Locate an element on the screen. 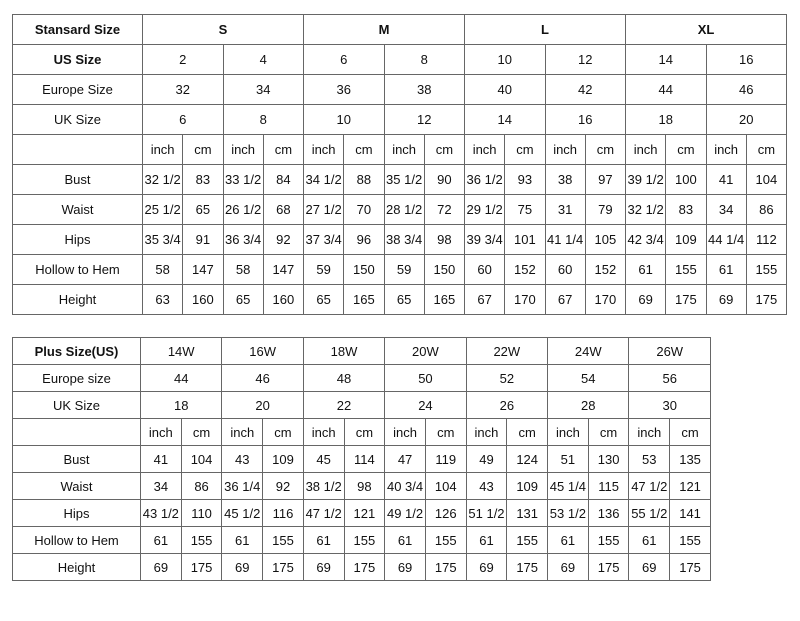  measure-value: 90 is located at coordinates (444, 179).